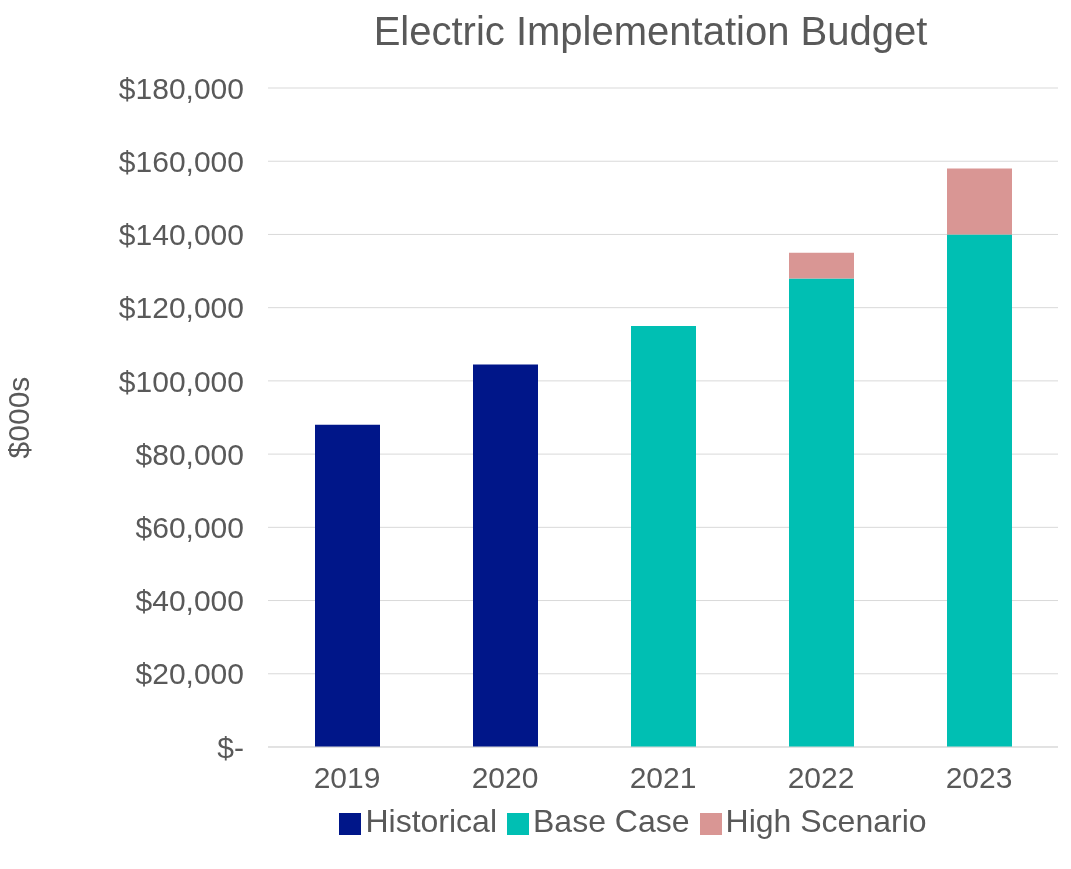 Image resolution: width=1071 pixels, height=869 pixels. I want to click on x-tick-label: 2020, so click(505, 778).